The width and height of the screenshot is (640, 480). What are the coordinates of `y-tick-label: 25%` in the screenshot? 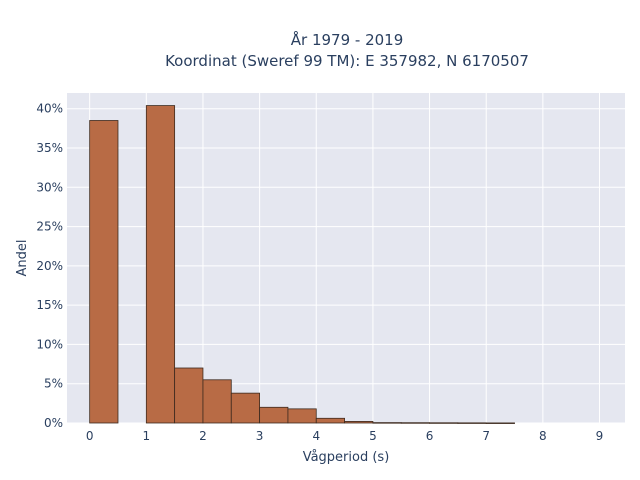 It's located at (49, 227).